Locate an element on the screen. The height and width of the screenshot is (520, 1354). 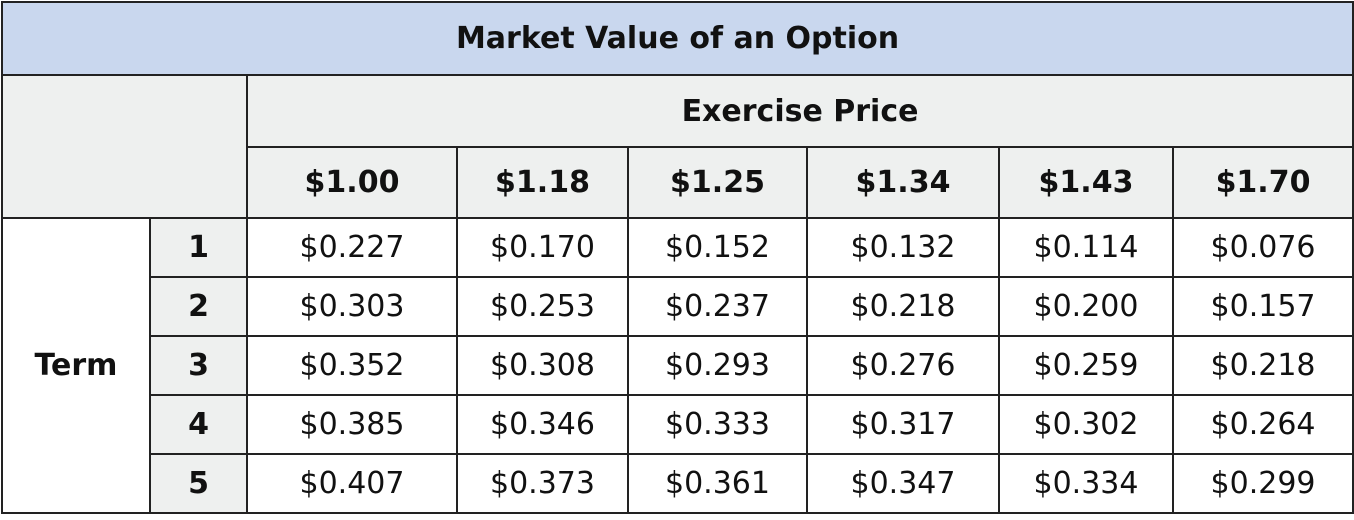
table-cell: $0.308 is located at coordinates (542, 365).